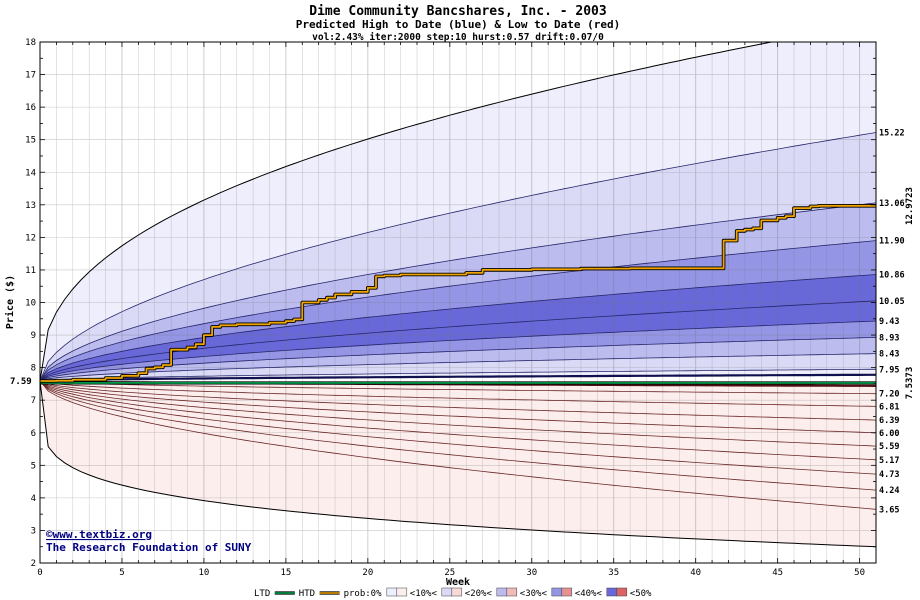 The image size is (920, 600). Describe the element at coordinates (424, 594) in the screenshot. I see `legend-band-label: <10%<` at that location.